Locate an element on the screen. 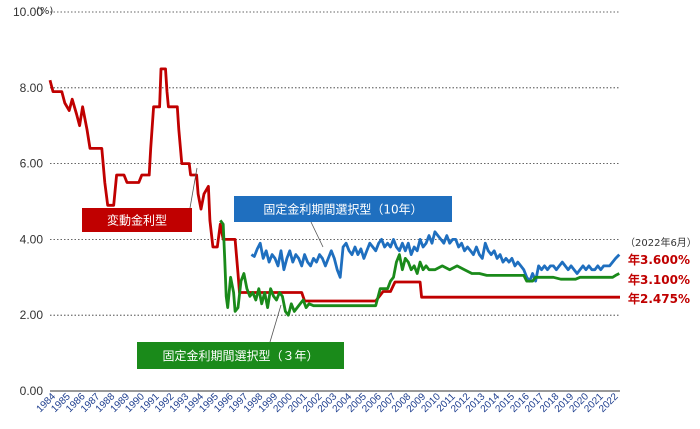  callout-box-variable-rate is located at coordinates (137, 220).